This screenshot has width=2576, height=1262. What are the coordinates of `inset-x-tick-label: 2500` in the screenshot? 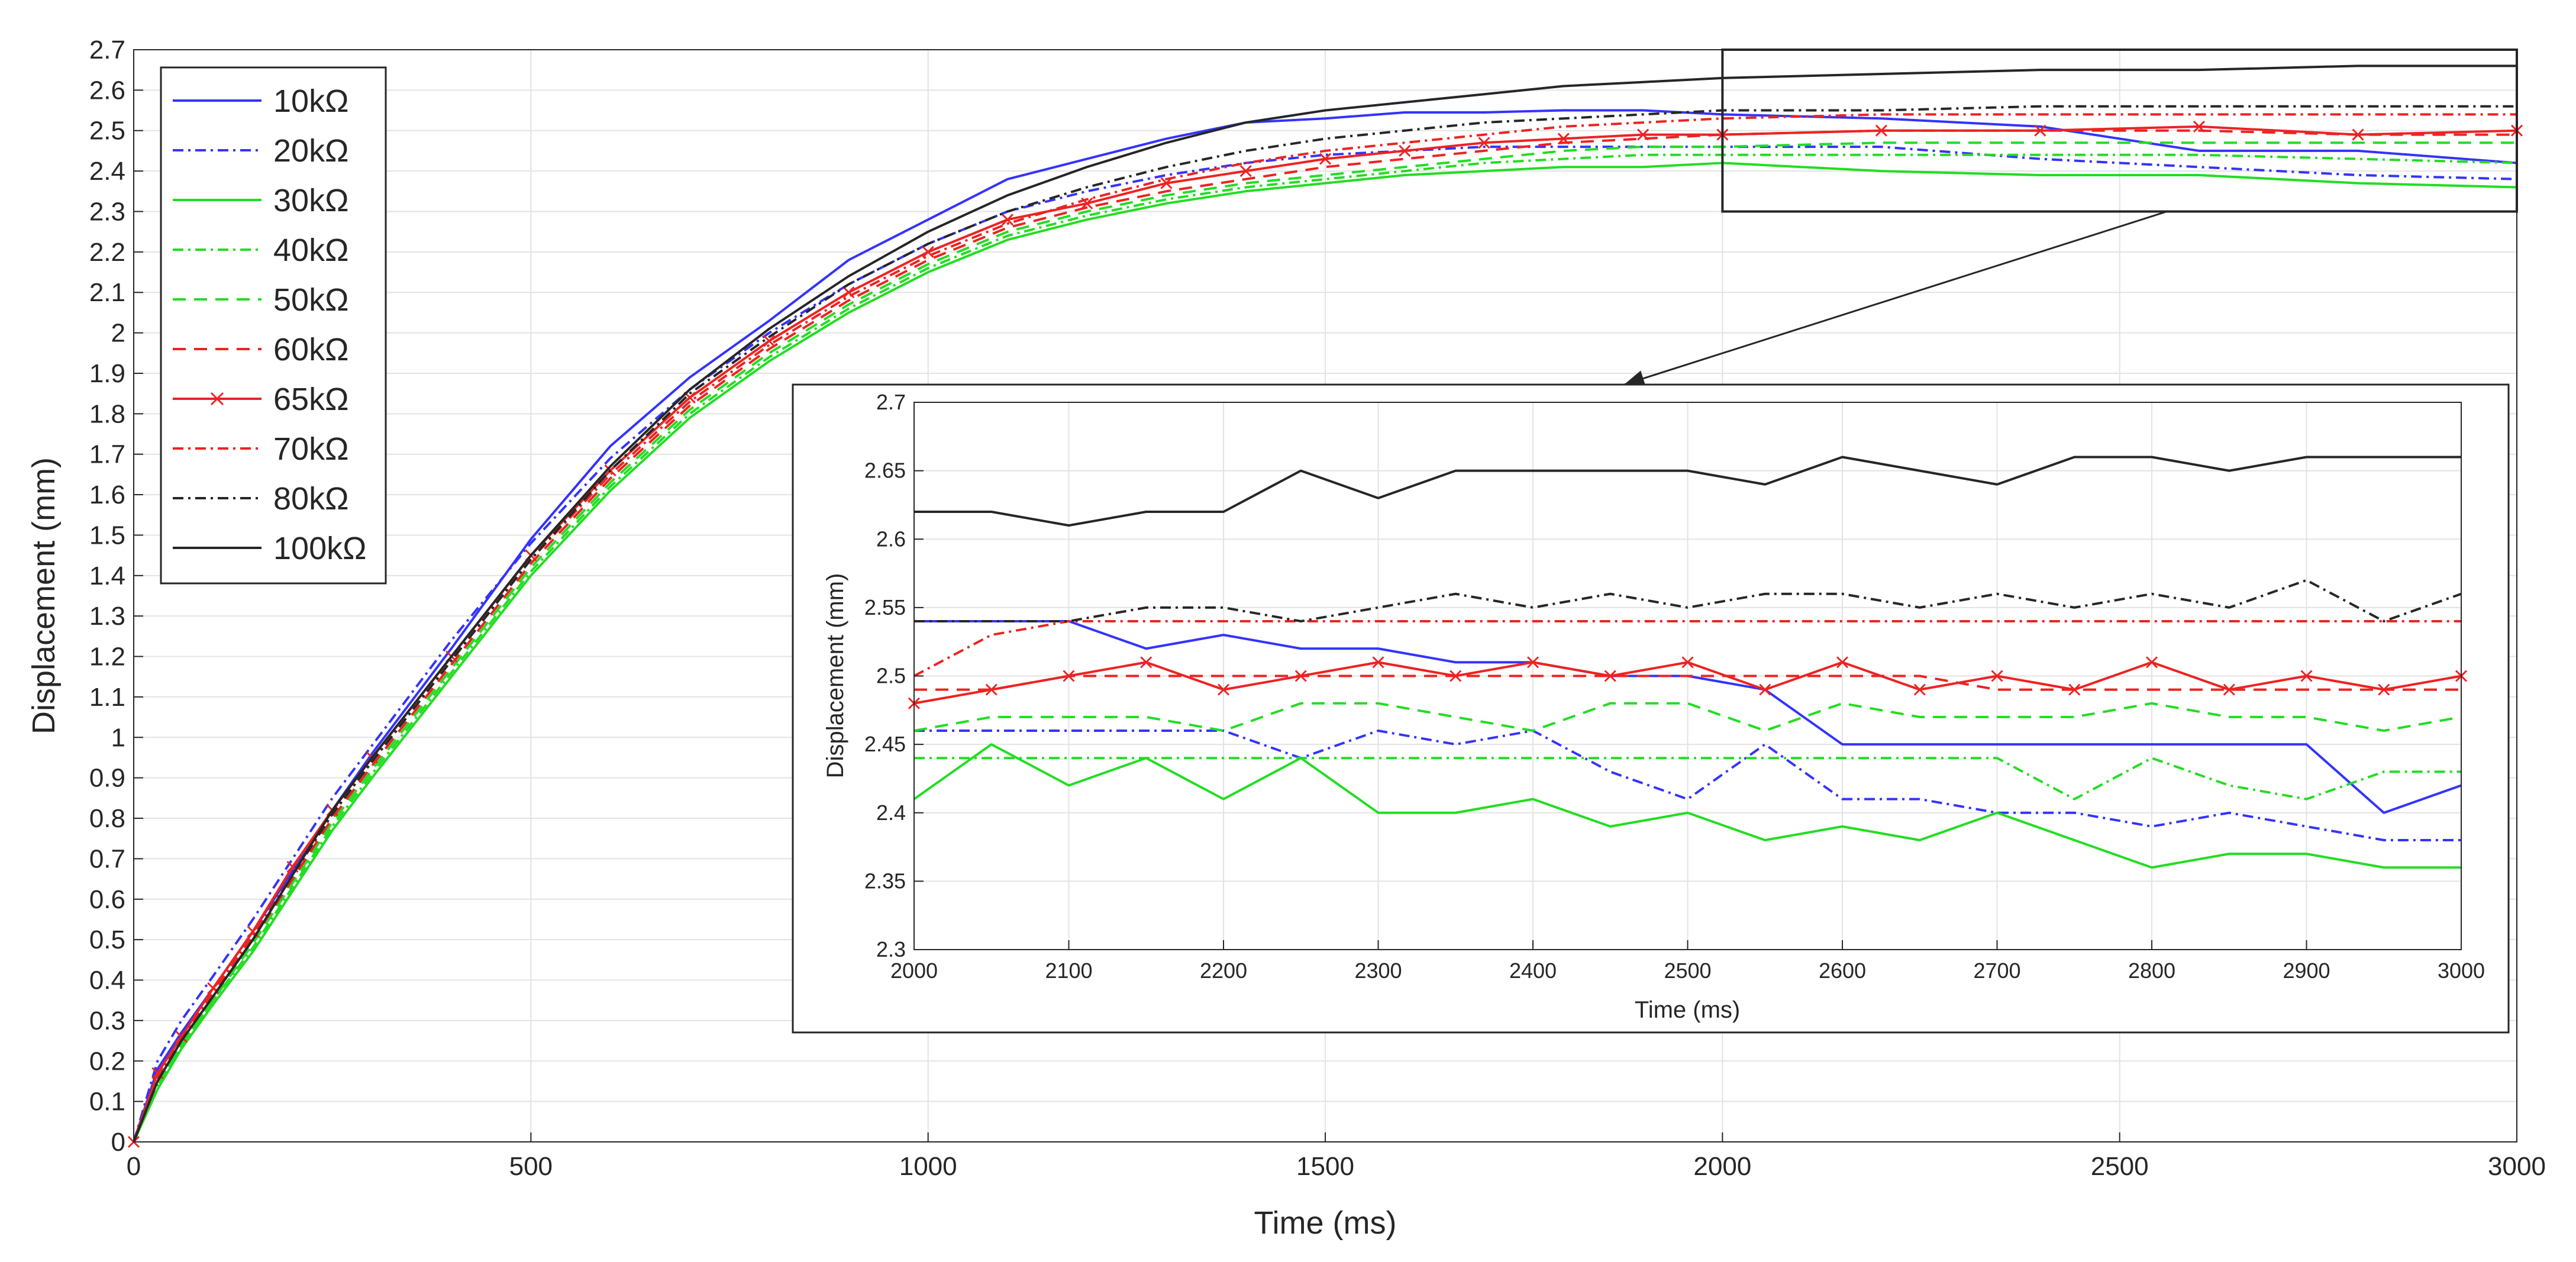 It's located at (1687, 970).